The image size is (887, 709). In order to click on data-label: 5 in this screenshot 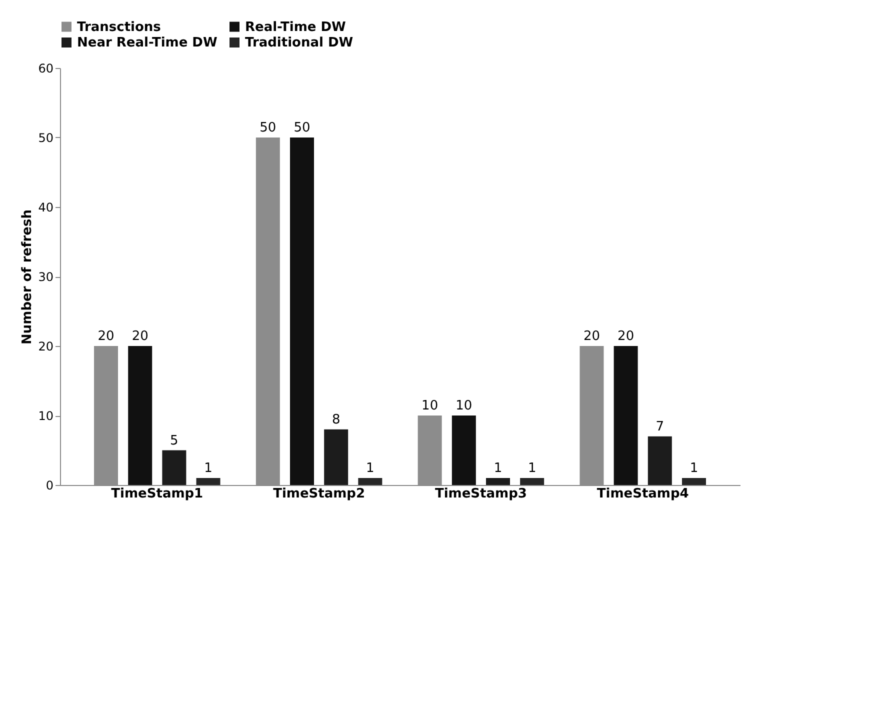, I will do `click(174, 440)`.